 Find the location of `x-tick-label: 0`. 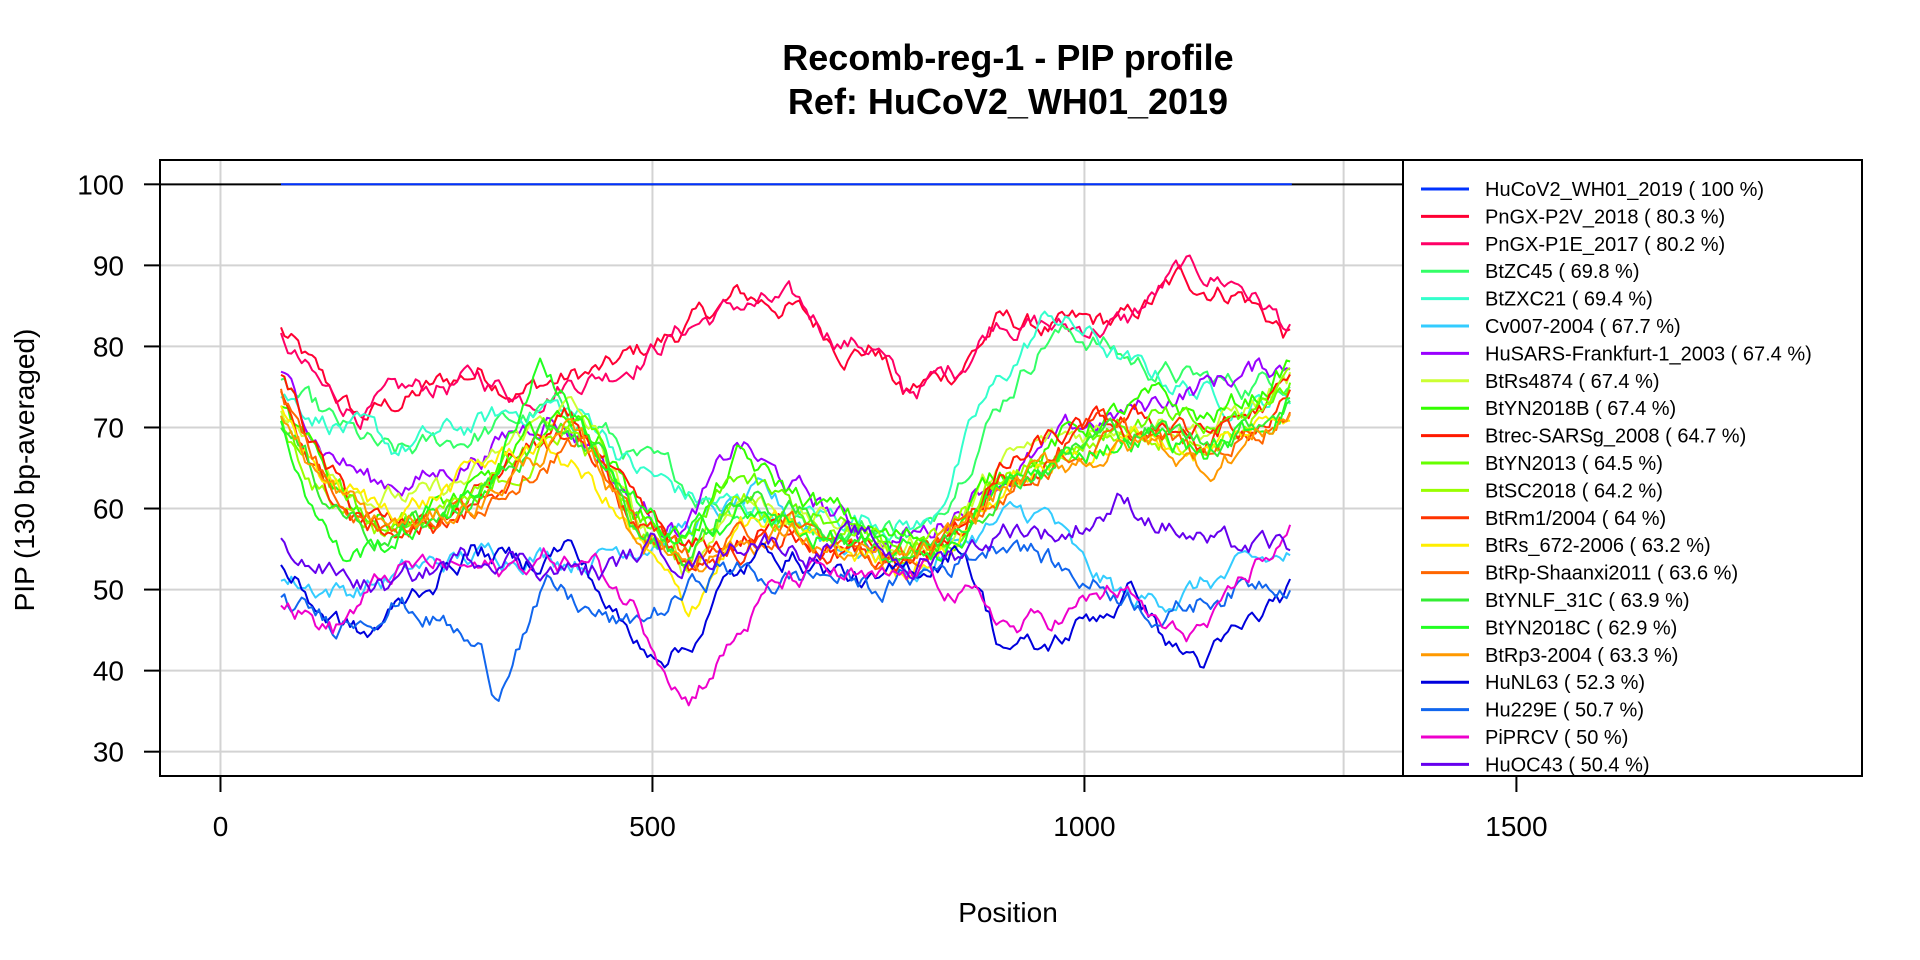

x-tick-label: 0 is located at coordinates (221, 826).